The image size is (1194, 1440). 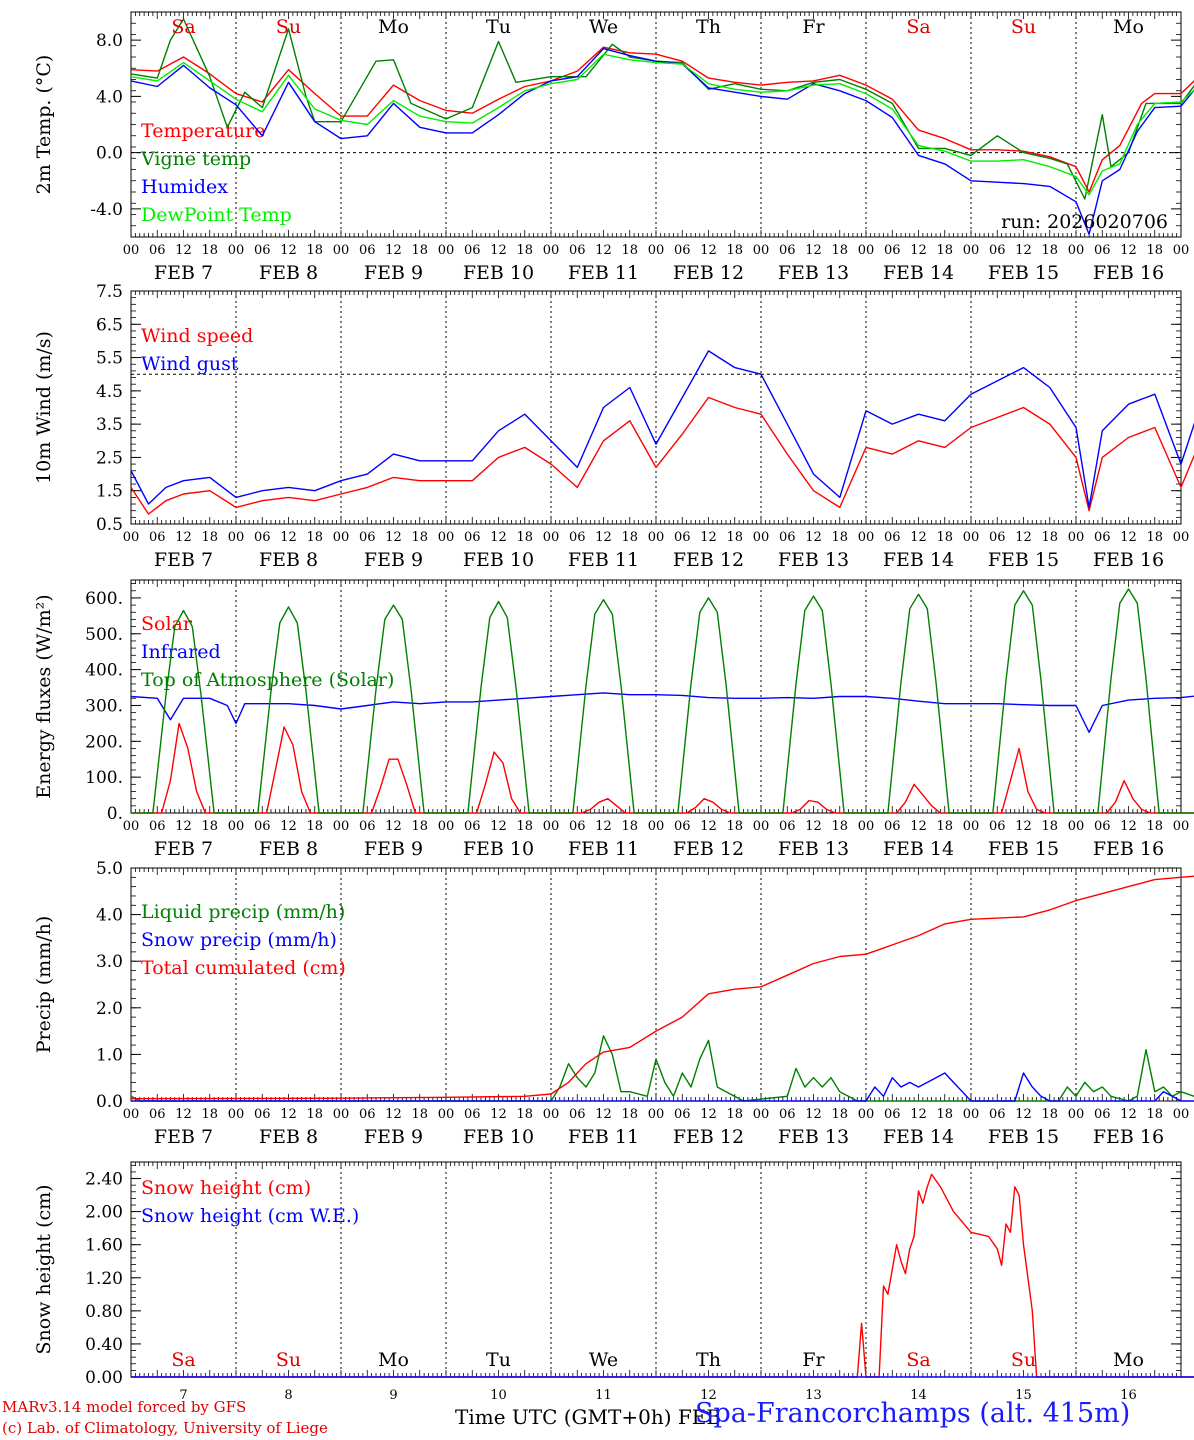 I want to click on x-day-label: FEB 16, so click(x=1128, y=560).